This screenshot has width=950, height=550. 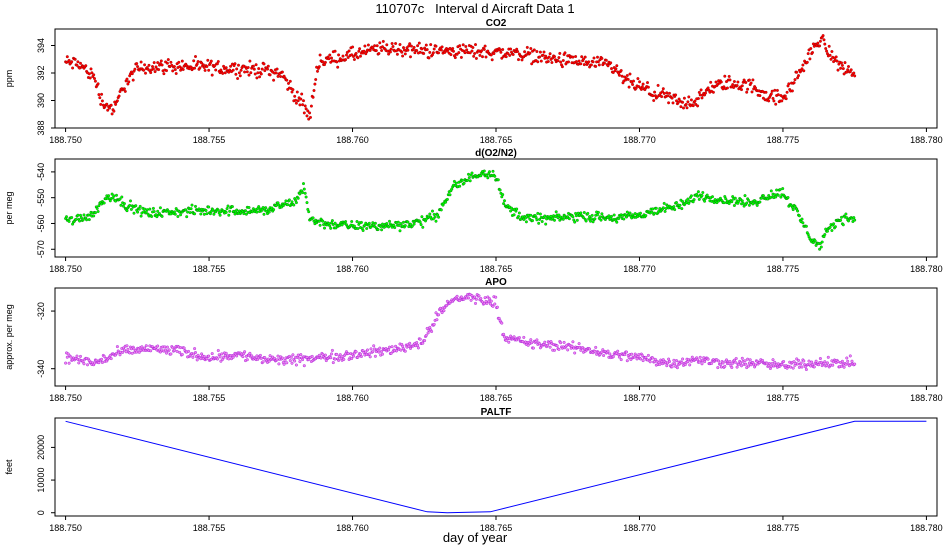 I want to click on page-title: 110707c Interval d Aircraft Data 1, so click(x=475, y=8).